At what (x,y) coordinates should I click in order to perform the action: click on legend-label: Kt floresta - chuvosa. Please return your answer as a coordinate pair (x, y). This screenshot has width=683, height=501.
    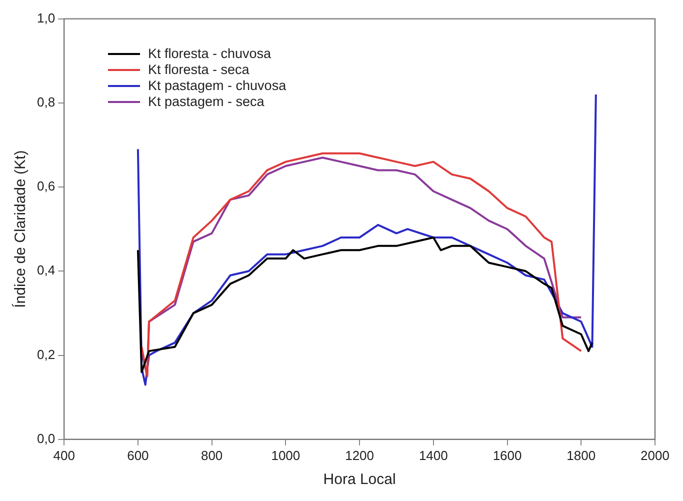
    Looking at the image, I should click on (210, 54).